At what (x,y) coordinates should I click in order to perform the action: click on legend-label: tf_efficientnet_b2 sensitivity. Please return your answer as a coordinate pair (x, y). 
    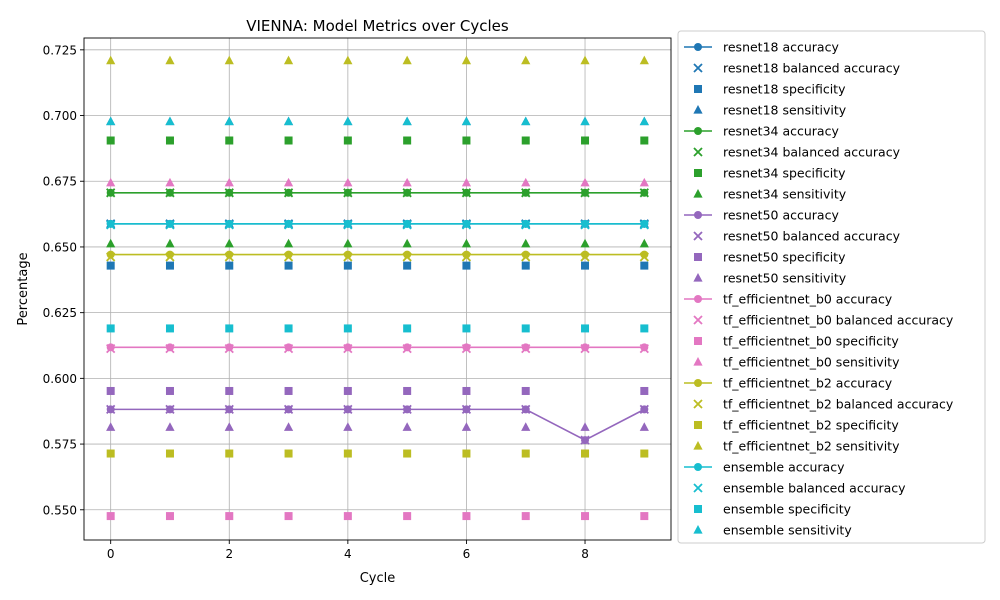
    Looking at the image, I should click on (811, 446).